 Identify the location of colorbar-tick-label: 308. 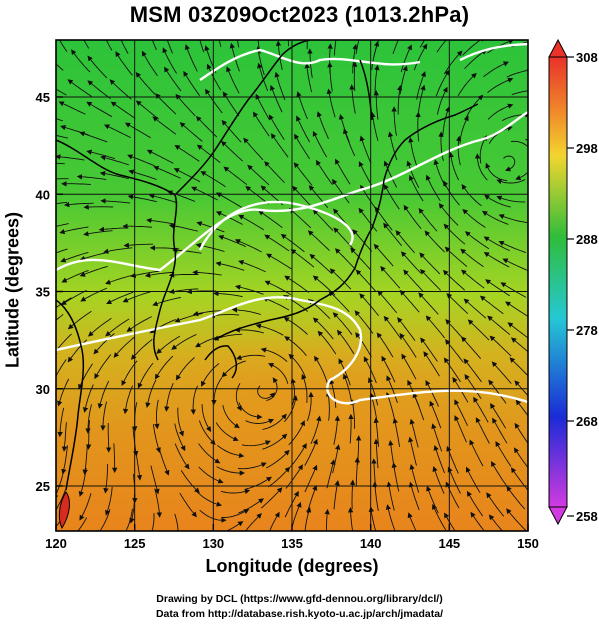
(587, 57).